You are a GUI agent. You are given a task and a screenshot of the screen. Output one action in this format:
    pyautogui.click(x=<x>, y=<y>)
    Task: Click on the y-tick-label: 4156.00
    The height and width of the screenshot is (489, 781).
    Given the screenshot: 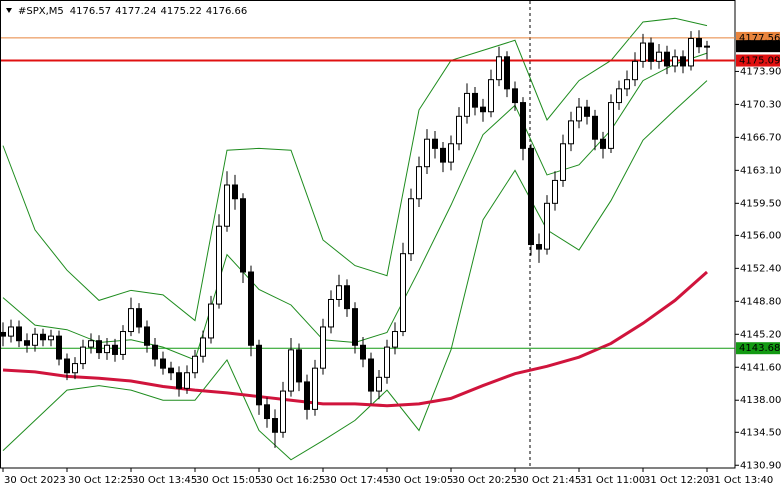 What is the action you would take?
    pyautogui.click(x=760, y=235)
    